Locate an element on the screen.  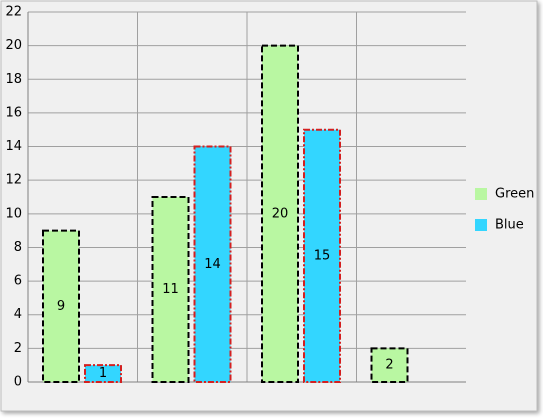
y-tick-label: 12 is located at coordinates (13, 180).